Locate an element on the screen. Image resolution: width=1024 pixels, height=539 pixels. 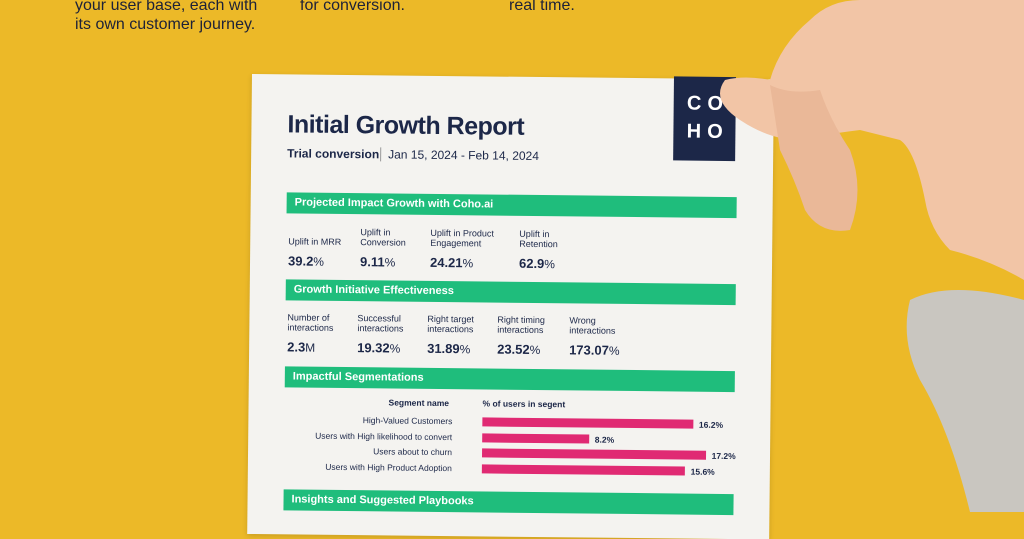
metric-label-line: Conversion is located at coordinates (383, 242).